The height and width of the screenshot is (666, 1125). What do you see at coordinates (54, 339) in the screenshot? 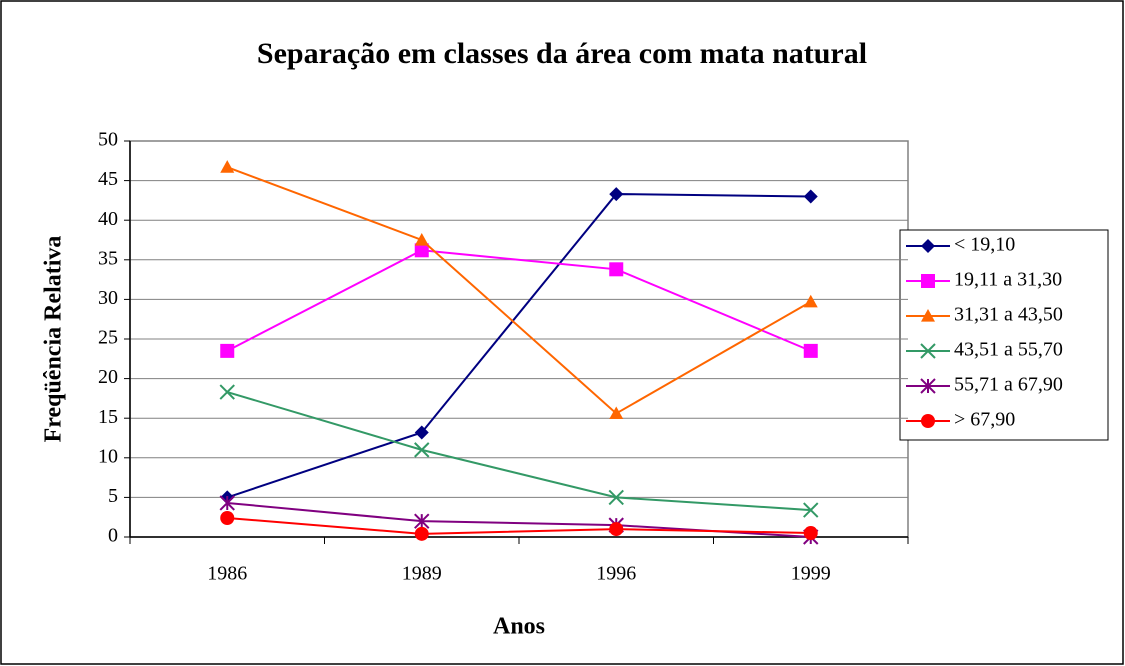
I see `y-axis-label: Freqüência Relativa` at bounding box center [54, 339].